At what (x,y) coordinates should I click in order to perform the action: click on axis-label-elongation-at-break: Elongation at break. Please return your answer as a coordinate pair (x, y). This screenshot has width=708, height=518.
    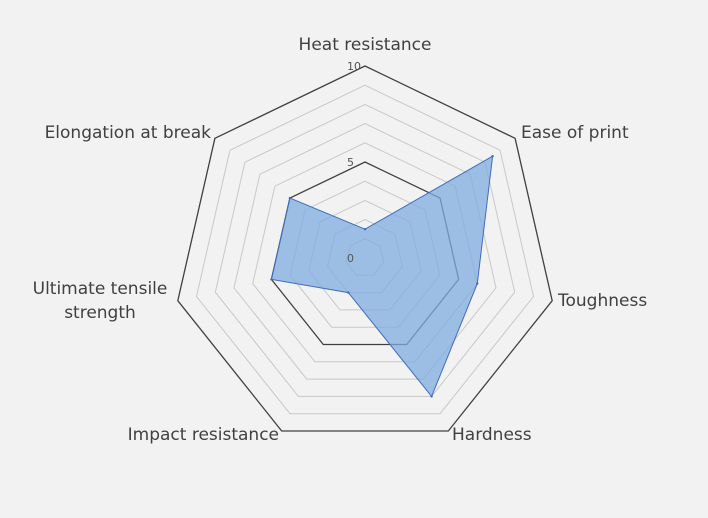
    Looking at the image, I should click on (128, 133).